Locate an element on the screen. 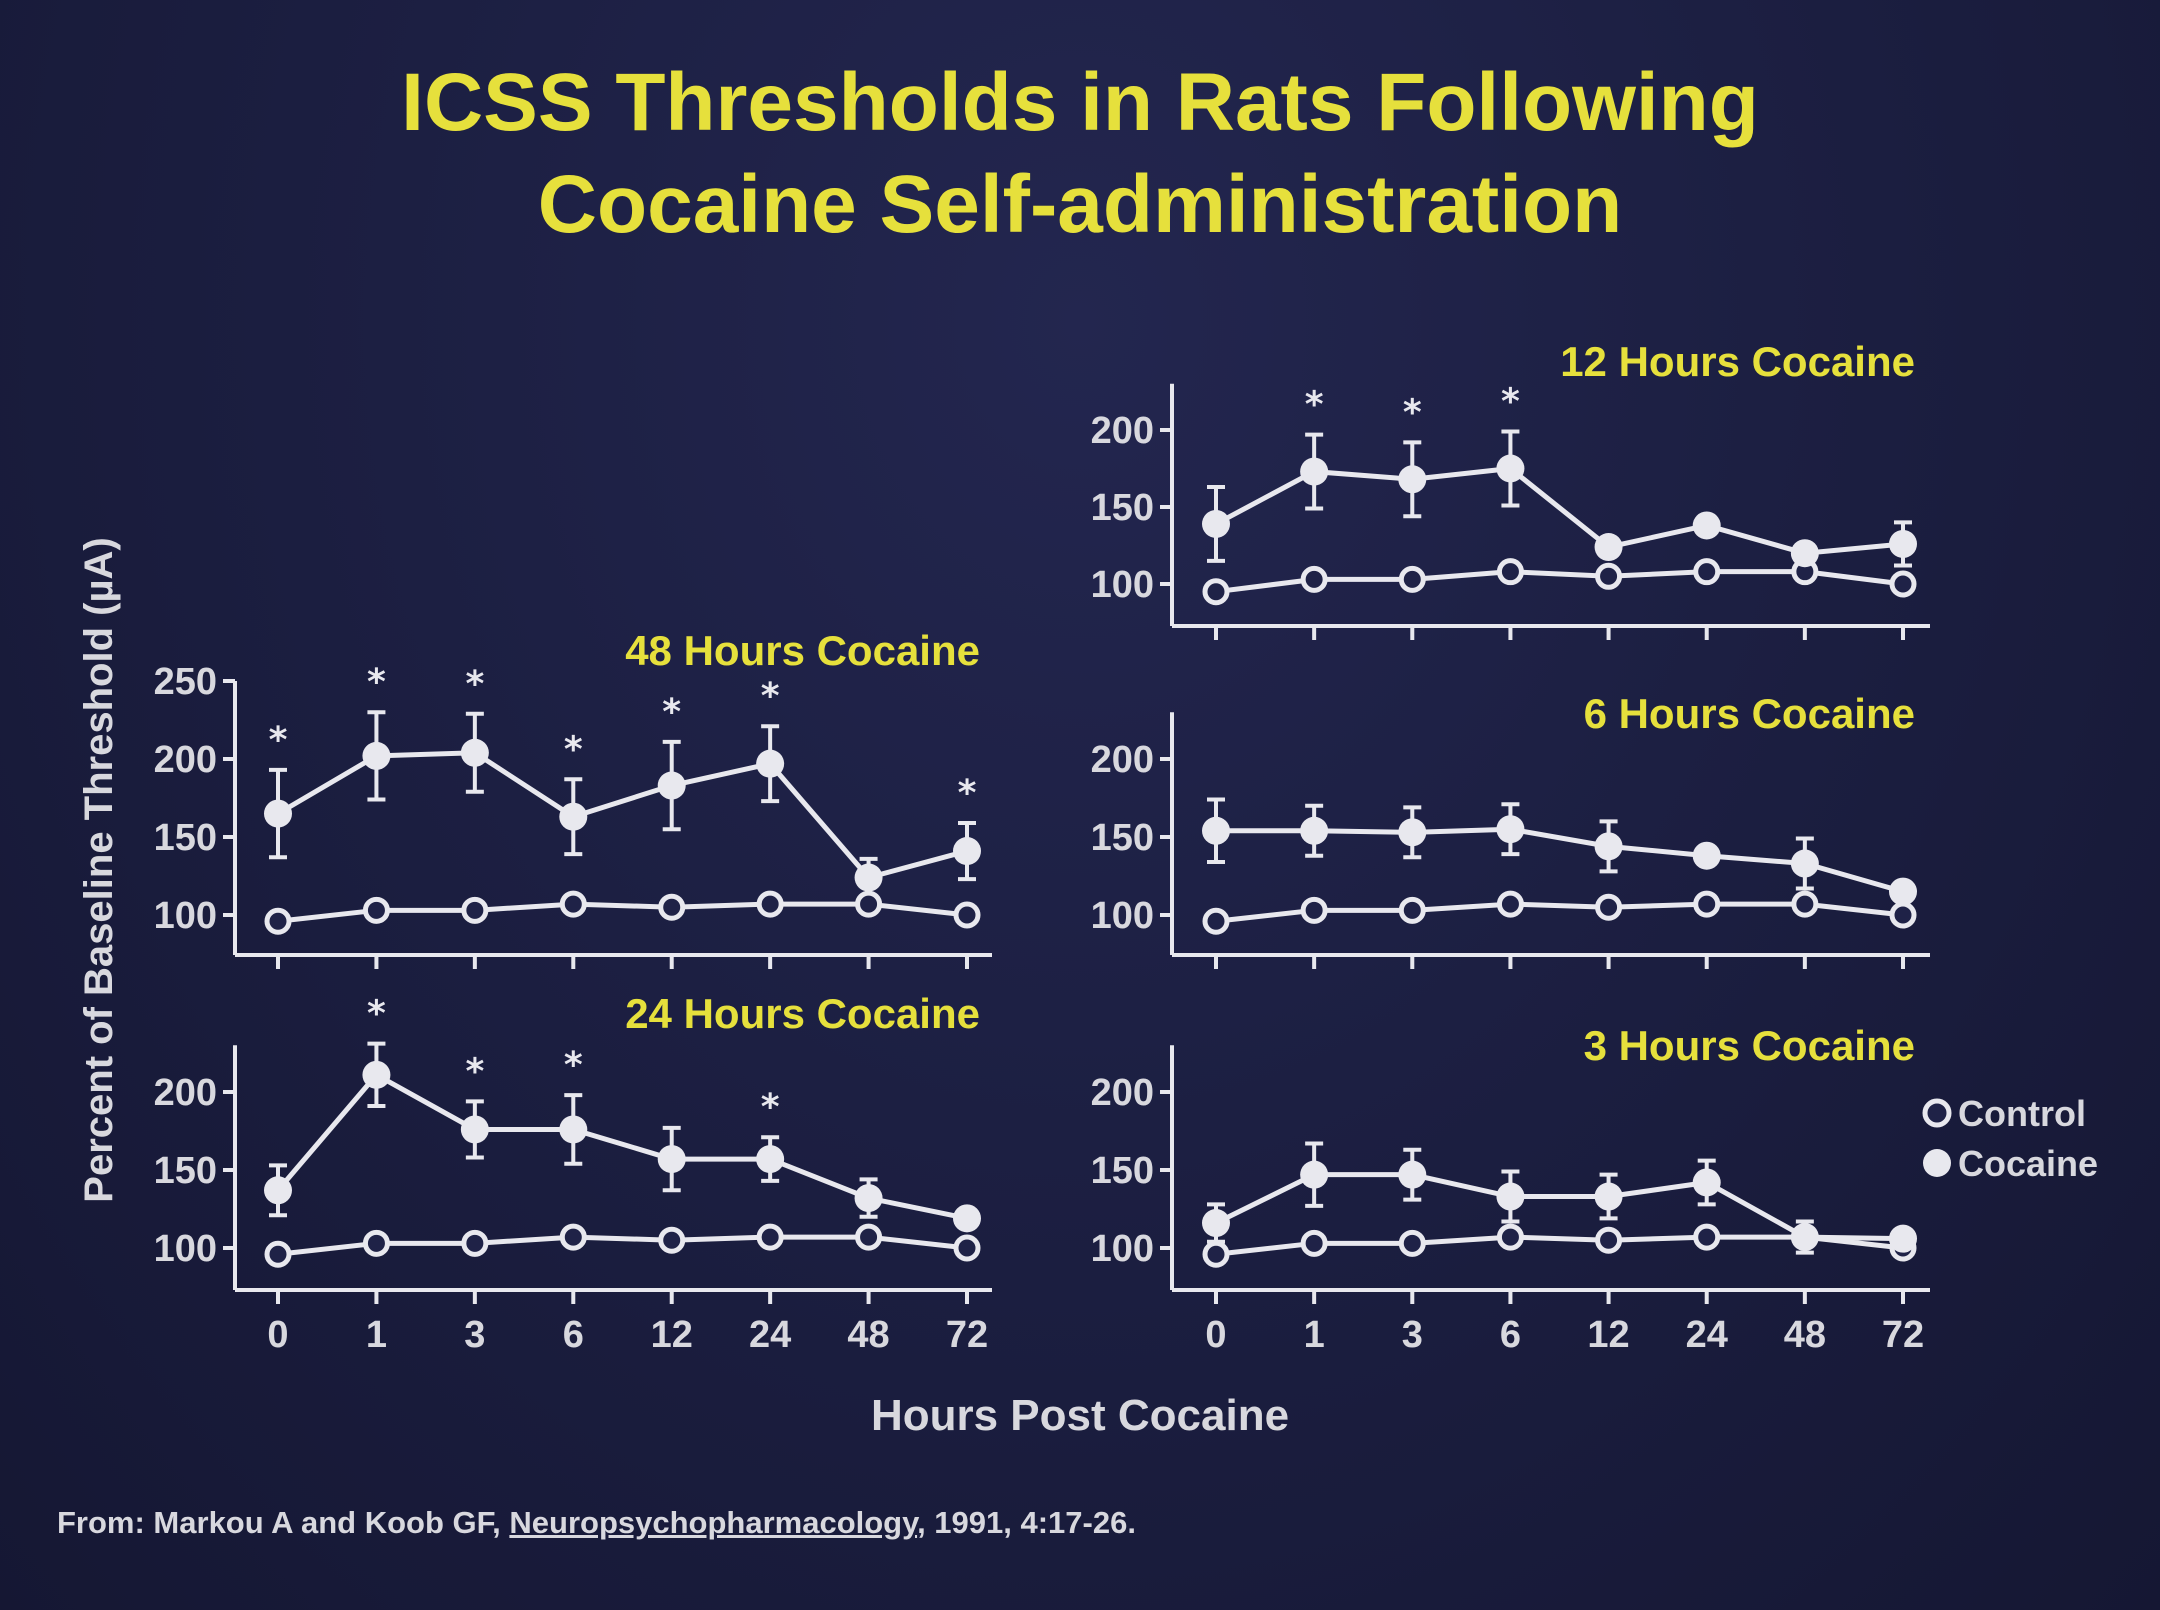  x-tick-label: 6 is located at coordinates (1510, 1335).